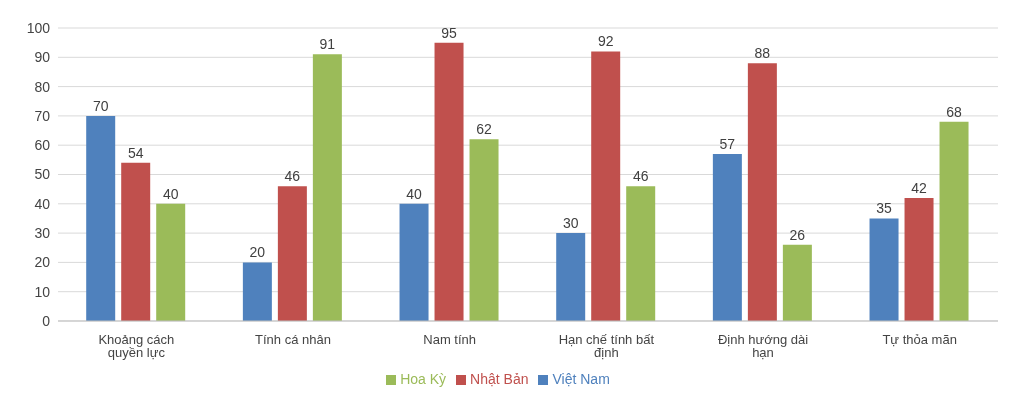 This screenshot has height=400, width=1016. Describe the element at coordinates (42, 233) in the screenshot. I see `y-tick-label: 30` at that location.